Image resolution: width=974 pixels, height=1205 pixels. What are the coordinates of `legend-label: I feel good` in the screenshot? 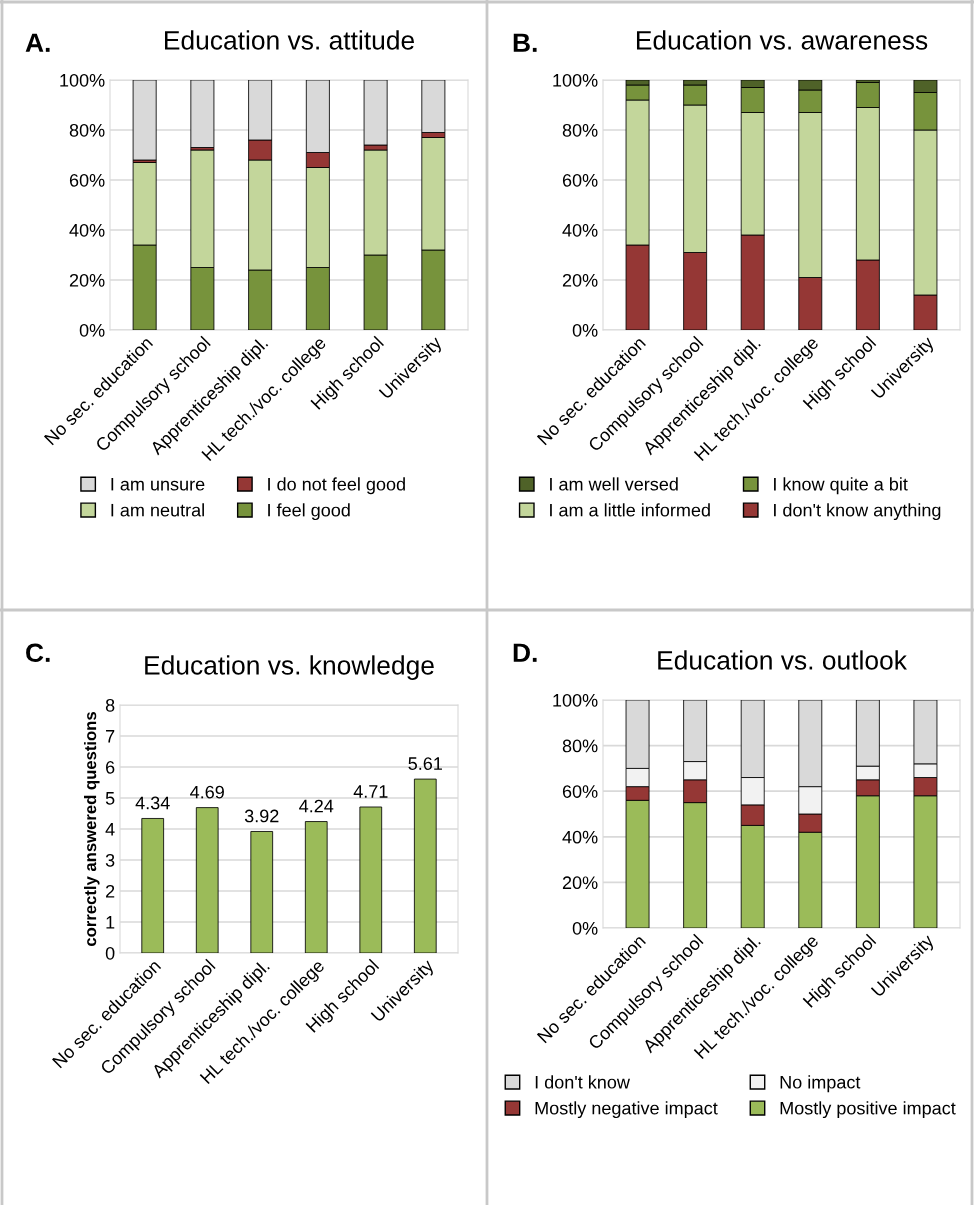 It's located at (309, 512).